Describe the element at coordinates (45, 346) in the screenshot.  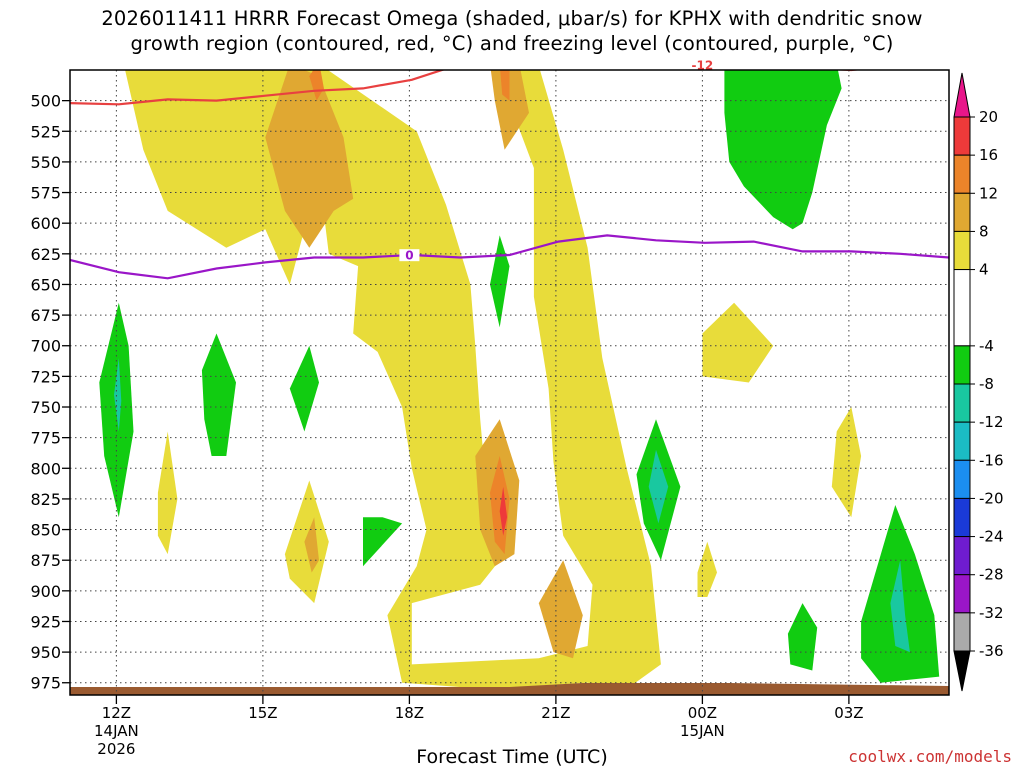
I see `y-tick-label: 700` at that location.